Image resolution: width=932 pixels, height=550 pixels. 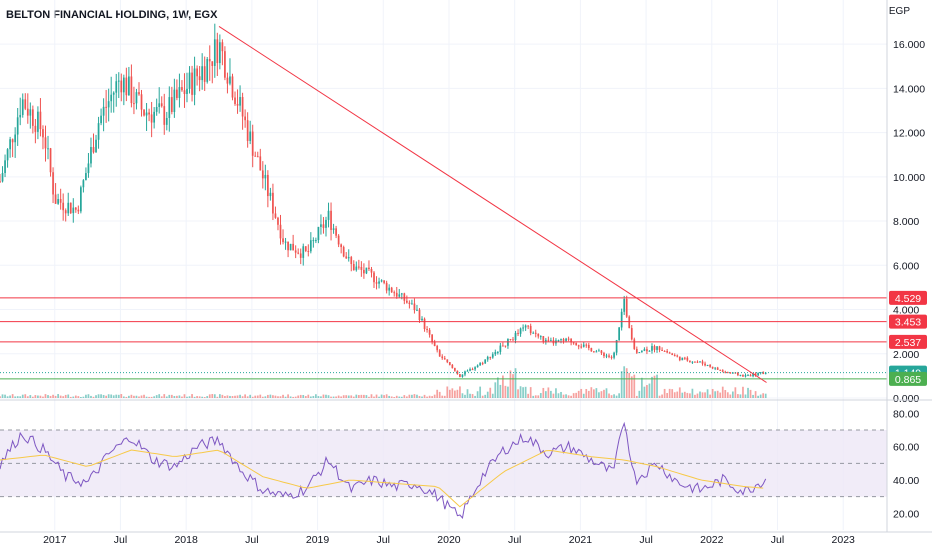 I want to click on rsi-tick-label: 20.00, so click(x=906, y=514).